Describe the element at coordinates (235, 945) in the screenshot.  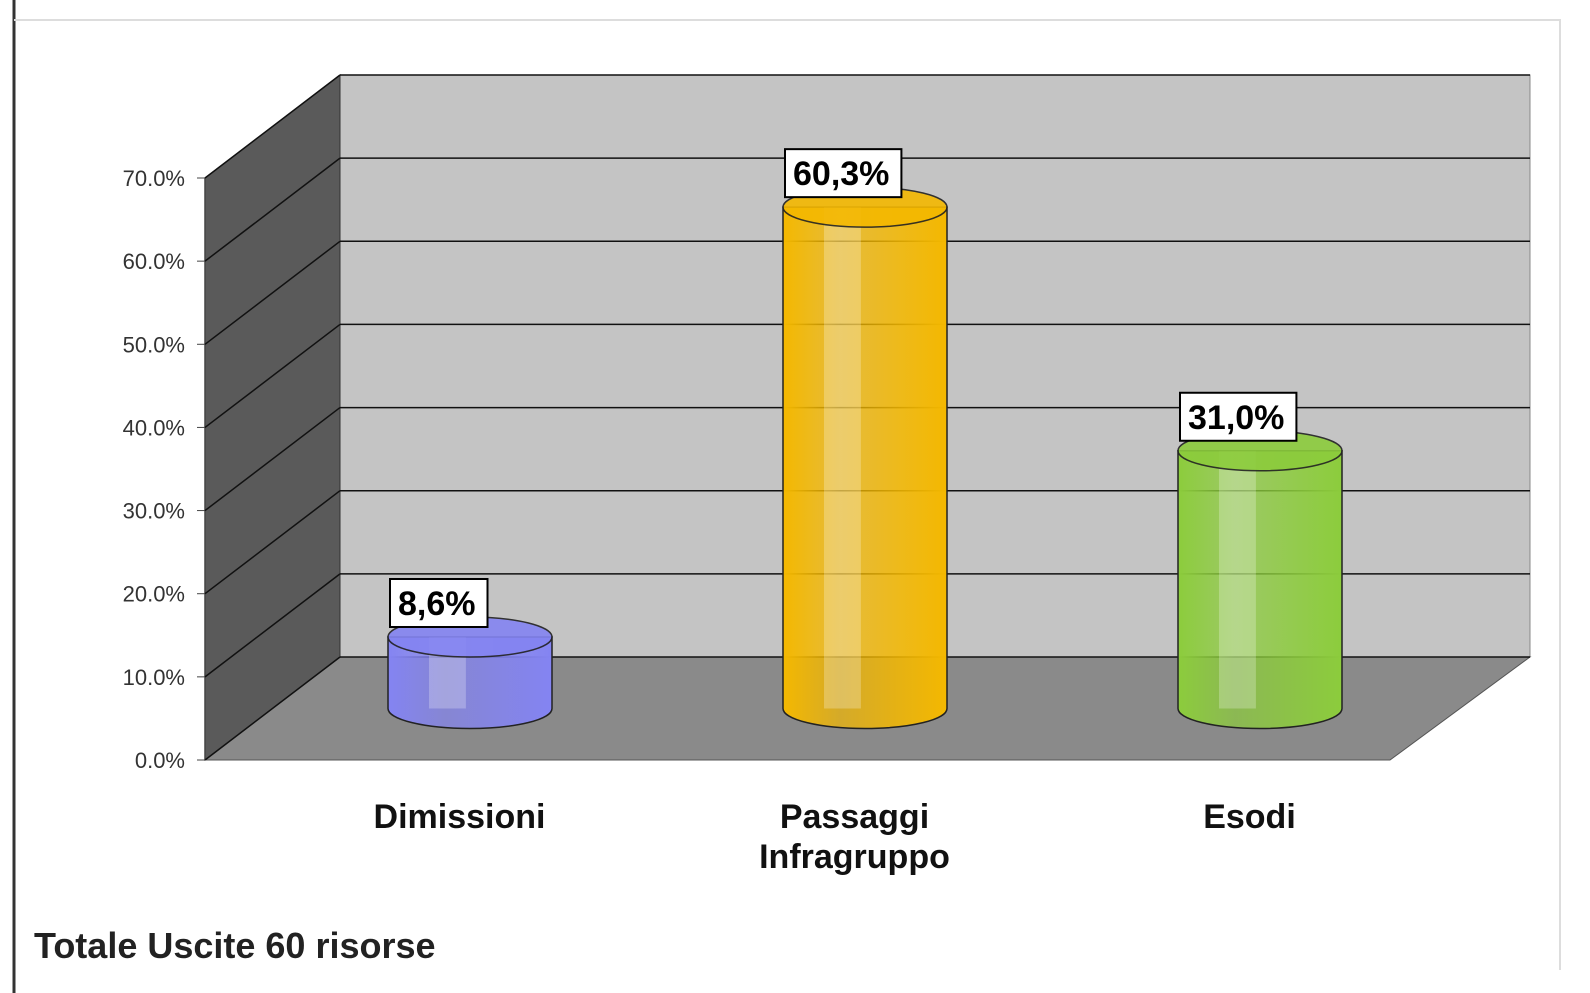
I see `chart-title: Totale Uscite 60 risorse` at that location.